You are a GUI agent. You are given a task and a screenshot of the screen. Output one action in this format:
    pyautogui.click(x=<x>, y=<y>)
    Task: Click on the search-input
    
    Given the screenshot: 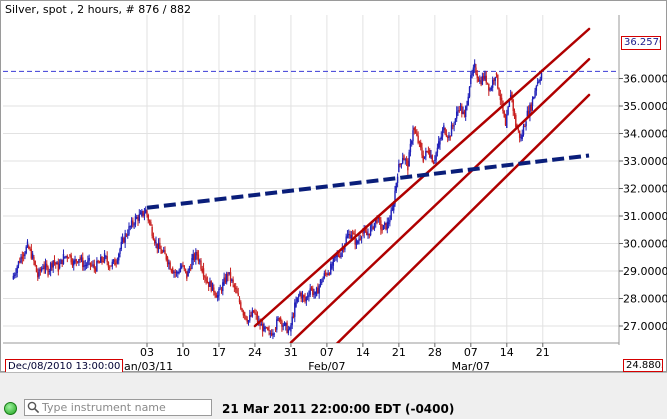 What is the action you would take?
    pyautogui.click(x=125, y=407)
    